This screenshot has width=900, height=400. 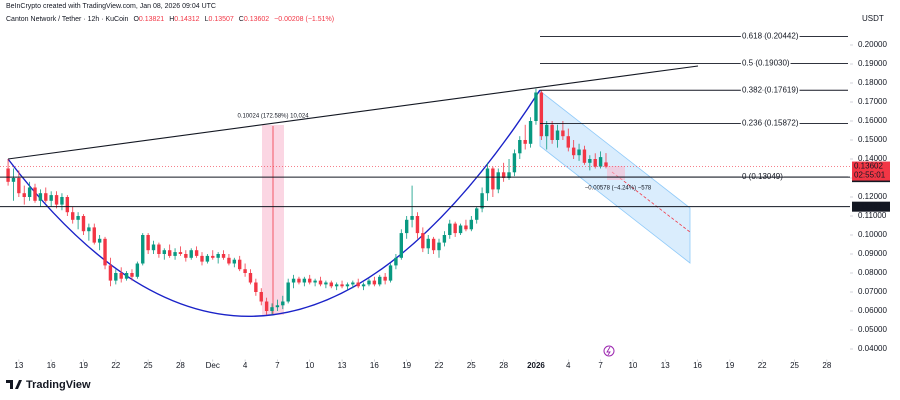 What do you see at coordinates (618, 189) in the screenshot?
I see `measure-down-label: −0.00578 (−4.24%) −578` at bounding box center [618, 189].